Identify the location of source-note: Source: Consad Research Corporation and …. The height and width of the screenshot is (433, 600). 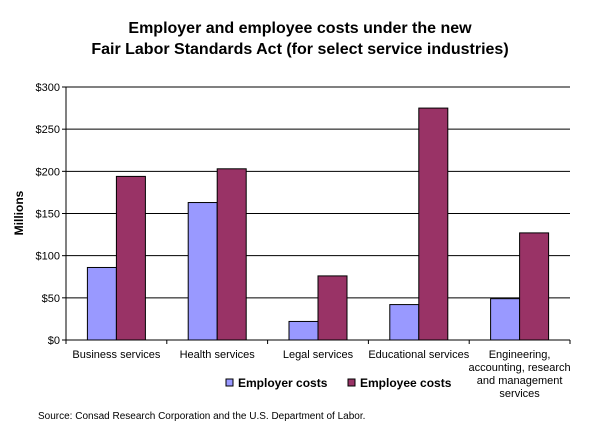
(202, 416).